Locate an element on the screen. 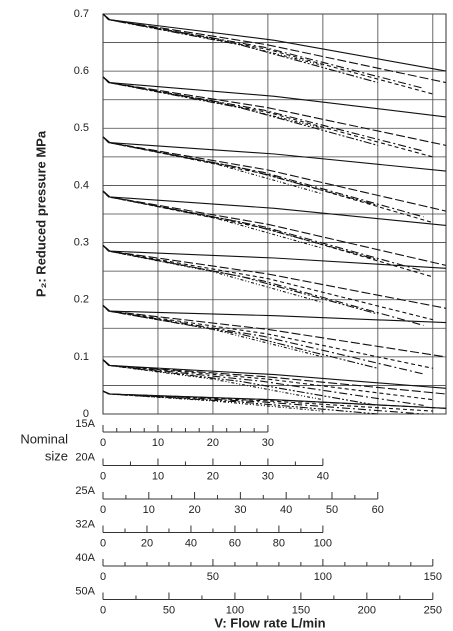  y-tick-label: 0.2 is located at coordinates (81, 300).